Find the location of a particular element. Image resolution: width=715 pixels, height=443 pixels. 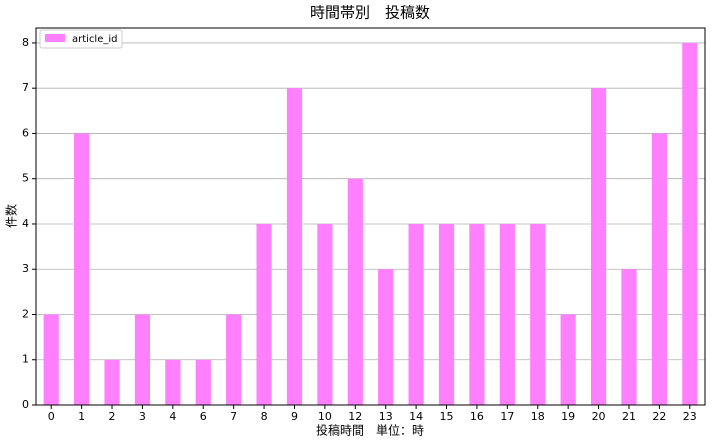

y-tick-label: 0 is located at coordinates (25, 404).